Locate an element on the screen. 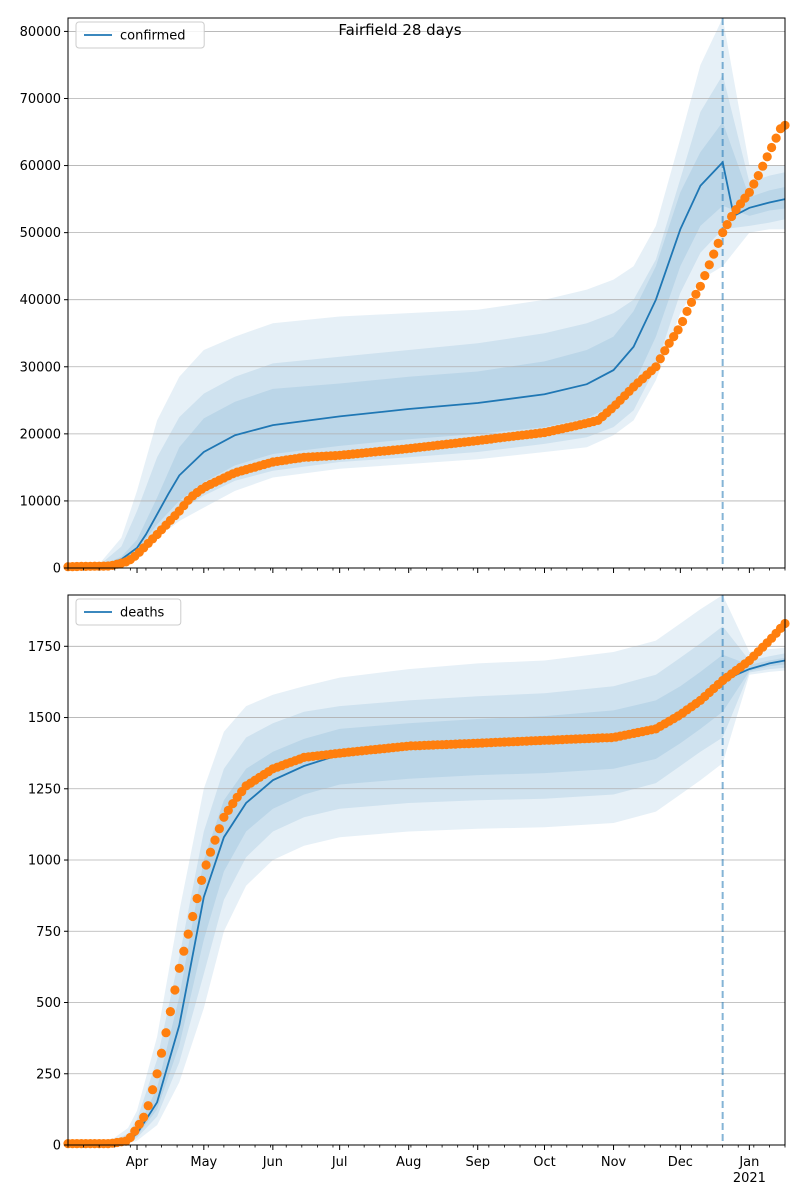  x-tick-label: Apr is located at coordinates (137, 1162).